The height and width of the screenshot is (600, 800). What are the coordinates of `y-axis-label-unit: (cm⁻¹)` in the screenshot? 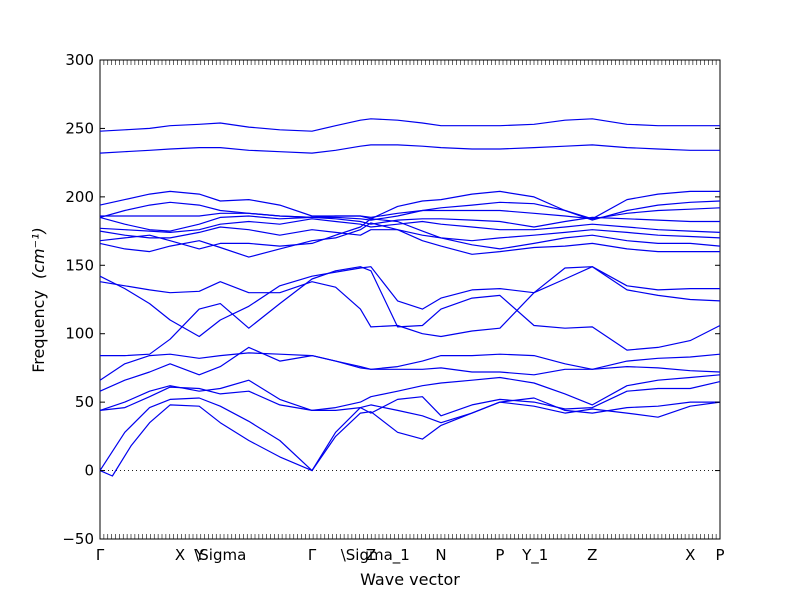 It's located at (38, 253).